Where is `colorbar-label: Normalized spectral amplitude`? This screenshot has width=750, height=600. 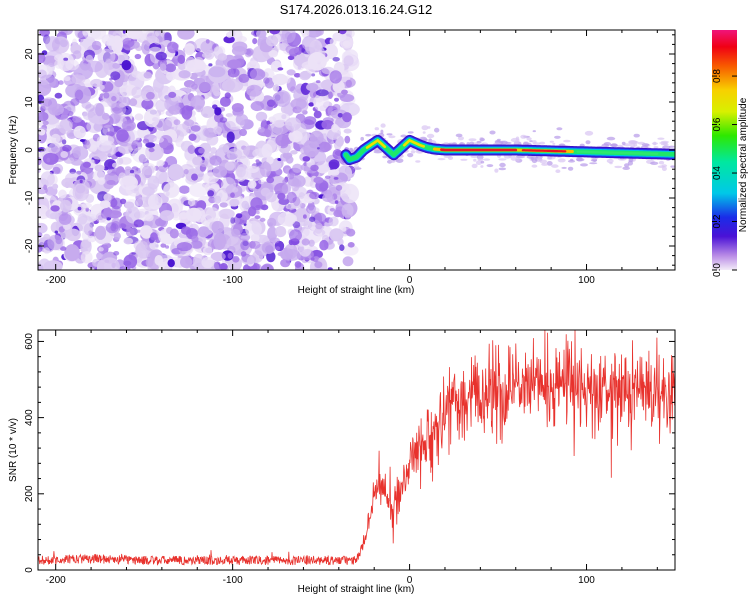
colorbar-label: Normalized spectral amplitude is located at coordinates (743, 164).